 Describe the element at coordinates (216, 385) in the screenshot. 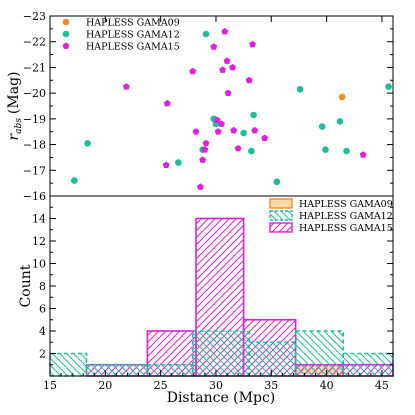

I see `x-tick-label: 30` at that location.